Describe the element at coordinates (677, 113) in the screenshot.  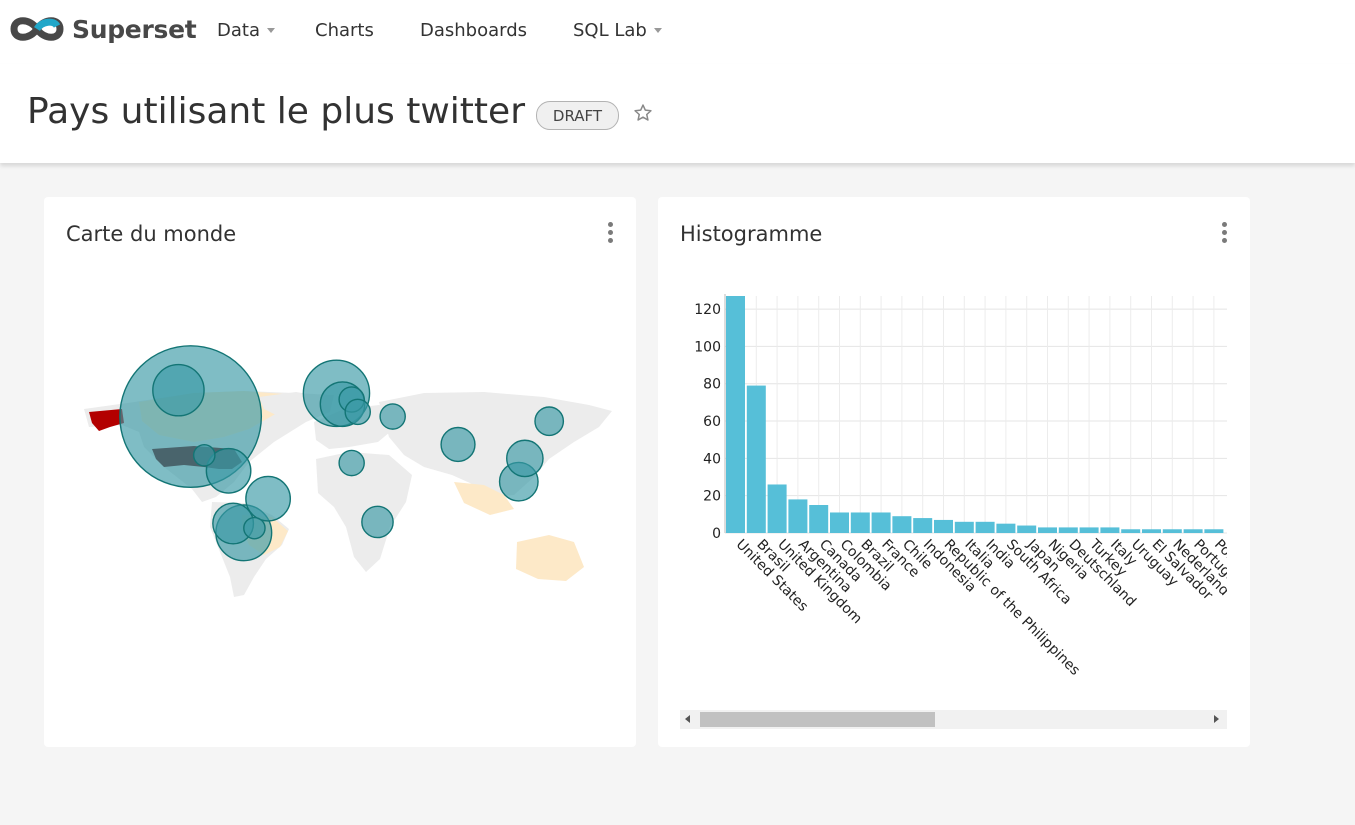
I see `dashboard-header: Pays utilisant le plus twitter DRAFT` at that location.